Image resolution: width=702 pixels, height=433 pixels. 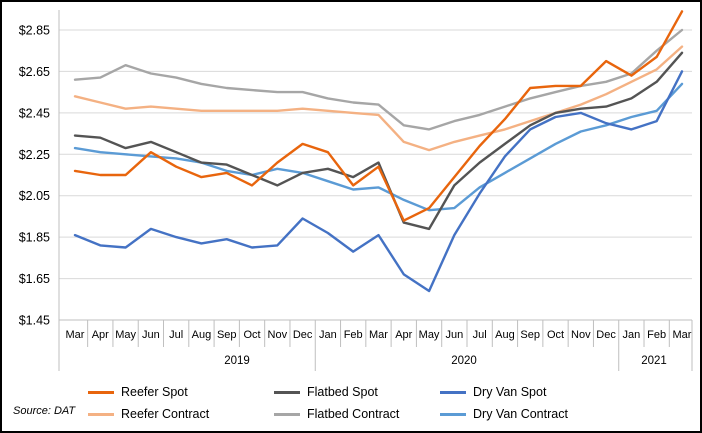 What do you see at coordinates (287, 392) in the screenshot?
I see `legend-line-swatch-flatbed-spot` at bounding box center [287, 392].